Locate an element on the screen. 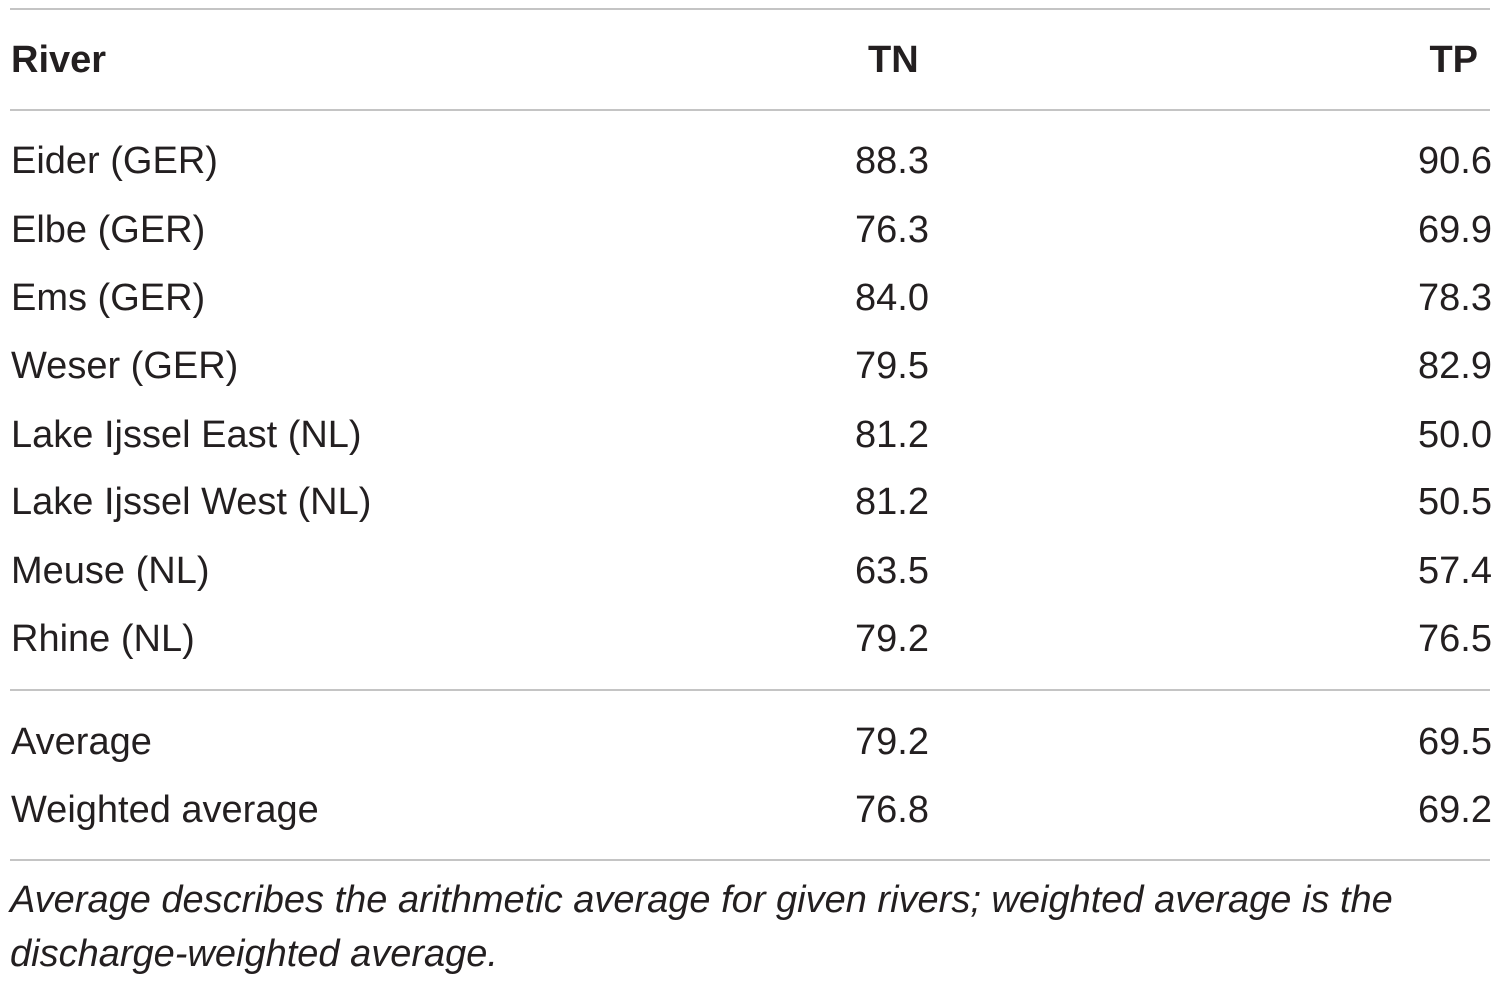  table-row: Lake Ijssel West (NL) 81.2 50.5 is located at coordinates (750, 502).